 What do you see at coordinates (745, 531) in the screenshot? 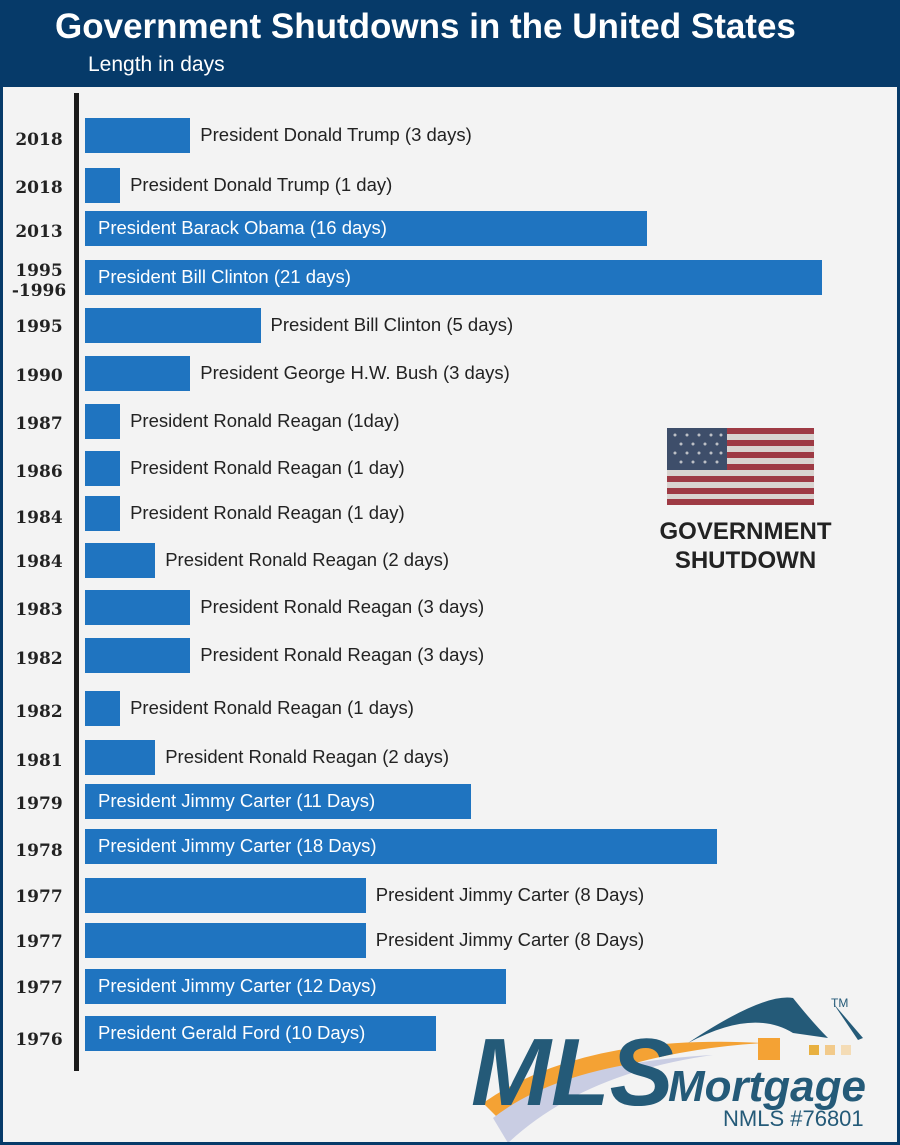
I see `badge-line-1: GOVERNMENT` at bounding box center [745, 531].